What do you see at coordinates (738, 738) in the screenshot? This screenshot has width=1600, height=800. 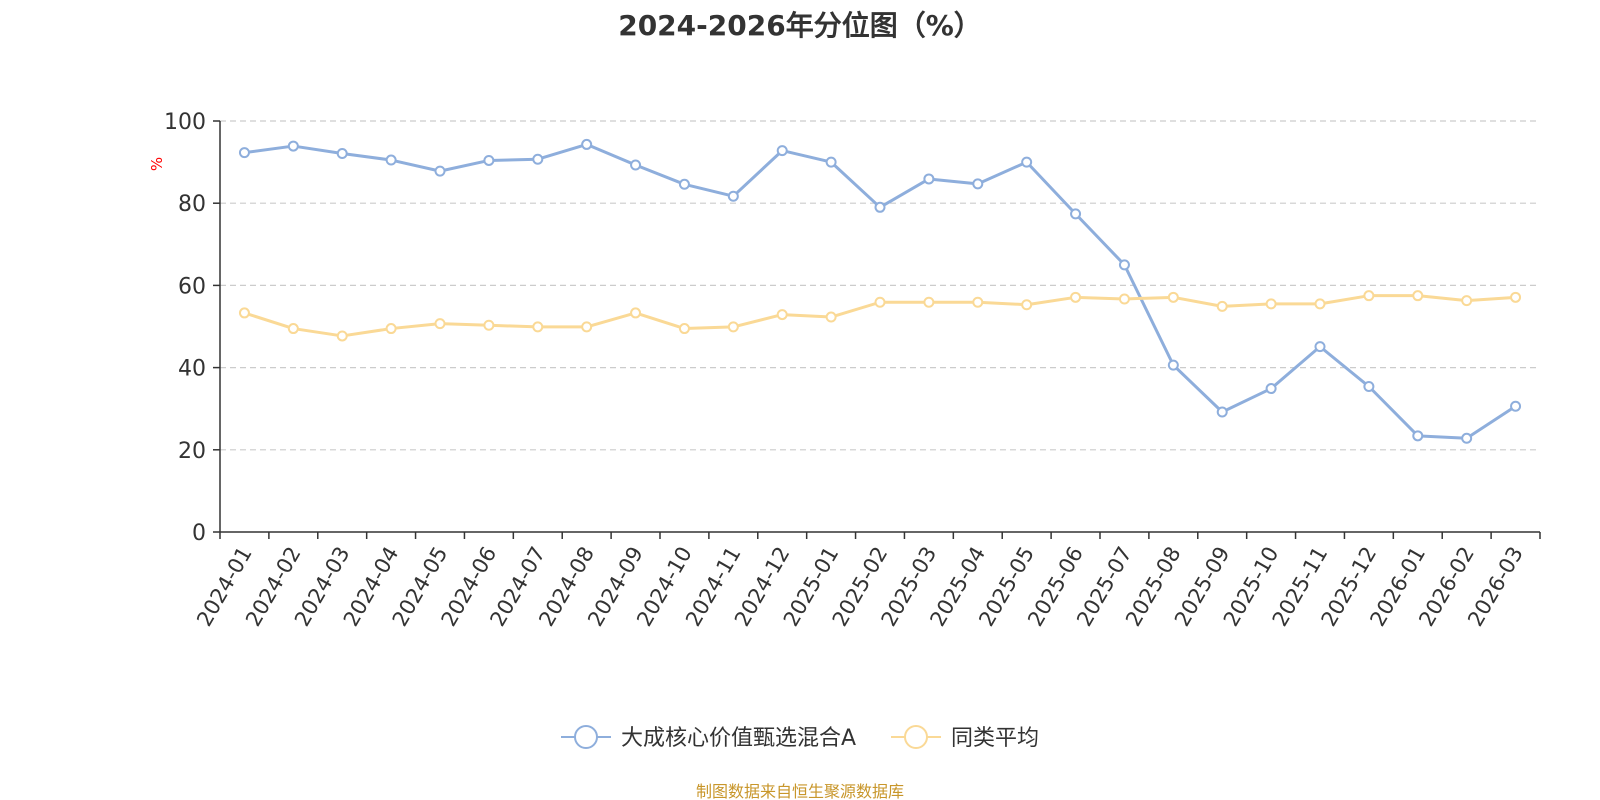 I see `legend-label: 大成核心价值甄选混合A` at bounding box center [738, 738].